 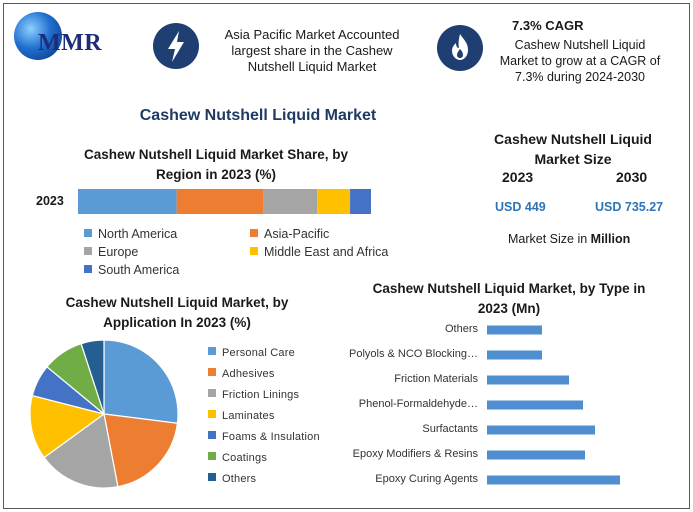 What do you see at coordinates (92, 377) in the screenshot?
I see `pie-slice-others` at bounding box center [92, 377].